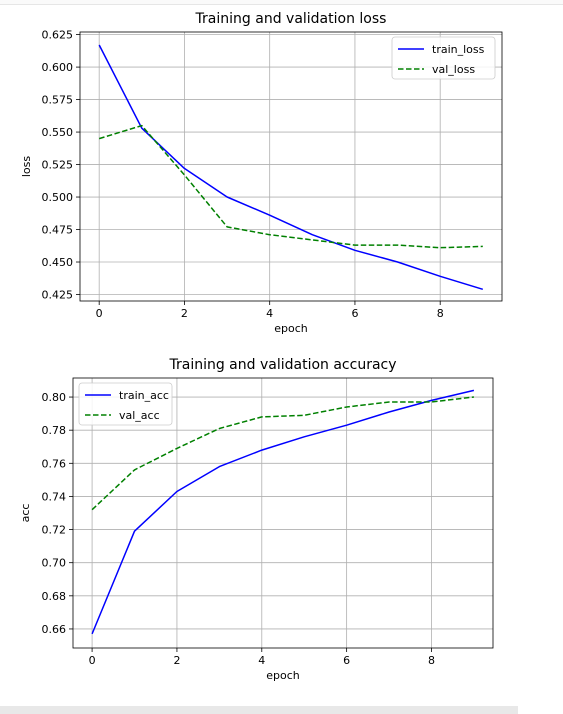 The height and width of the screenshot is (714, 563). I want to click on chart-title: Training and validation accuracy, so click(282, 365).